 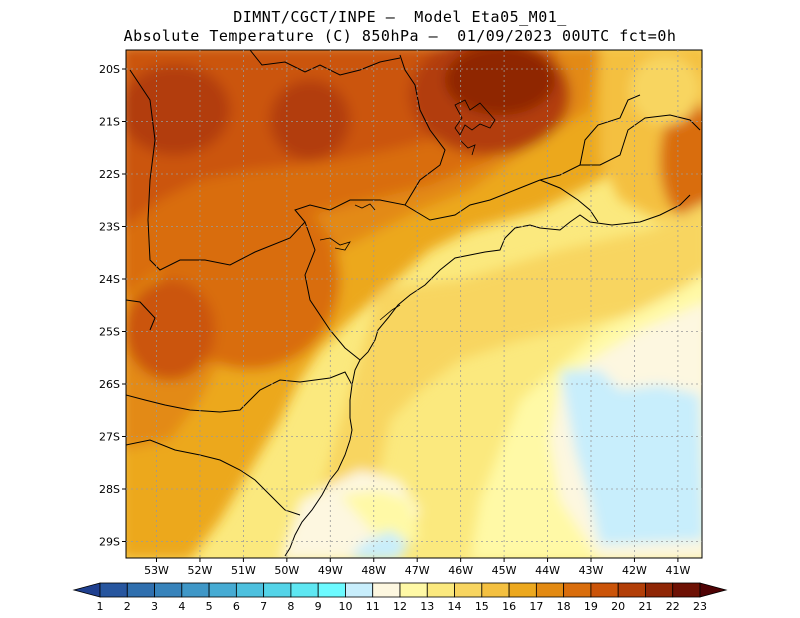 What do you see at coordinates (634, 570) in the screenshot?
I see `lon-label: 42W` at bounding box center [634, 570].